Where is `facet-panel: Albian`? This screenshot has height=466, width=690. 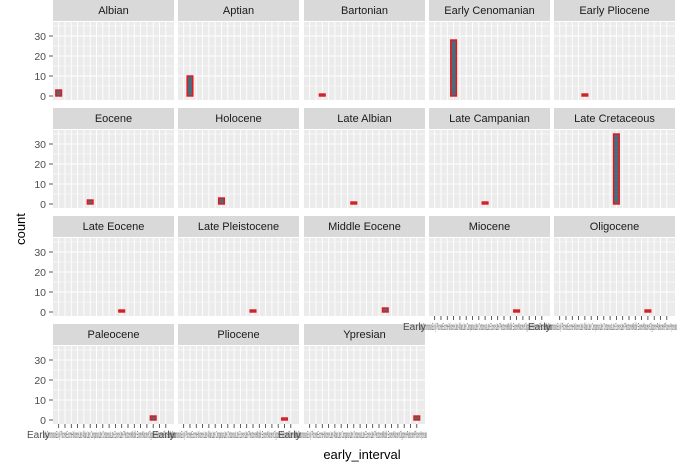
facet-panel: Albian is located at coordinates (113, 50).